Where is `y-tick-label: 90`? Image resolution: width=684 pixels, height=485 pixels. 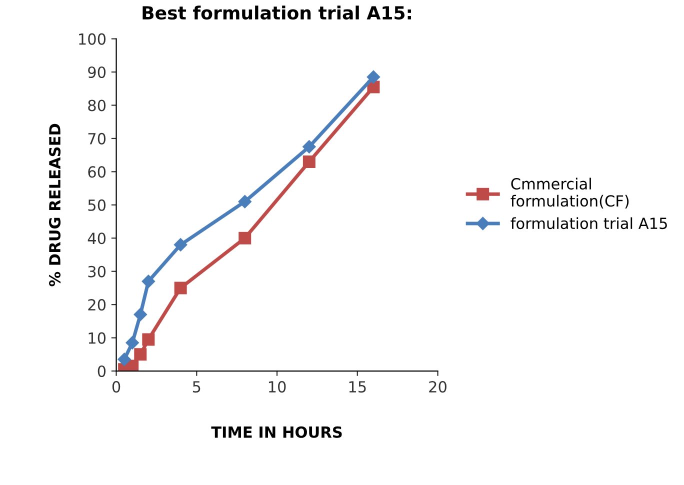 y-tick-label: 90 is located at coordinates (97, 72).